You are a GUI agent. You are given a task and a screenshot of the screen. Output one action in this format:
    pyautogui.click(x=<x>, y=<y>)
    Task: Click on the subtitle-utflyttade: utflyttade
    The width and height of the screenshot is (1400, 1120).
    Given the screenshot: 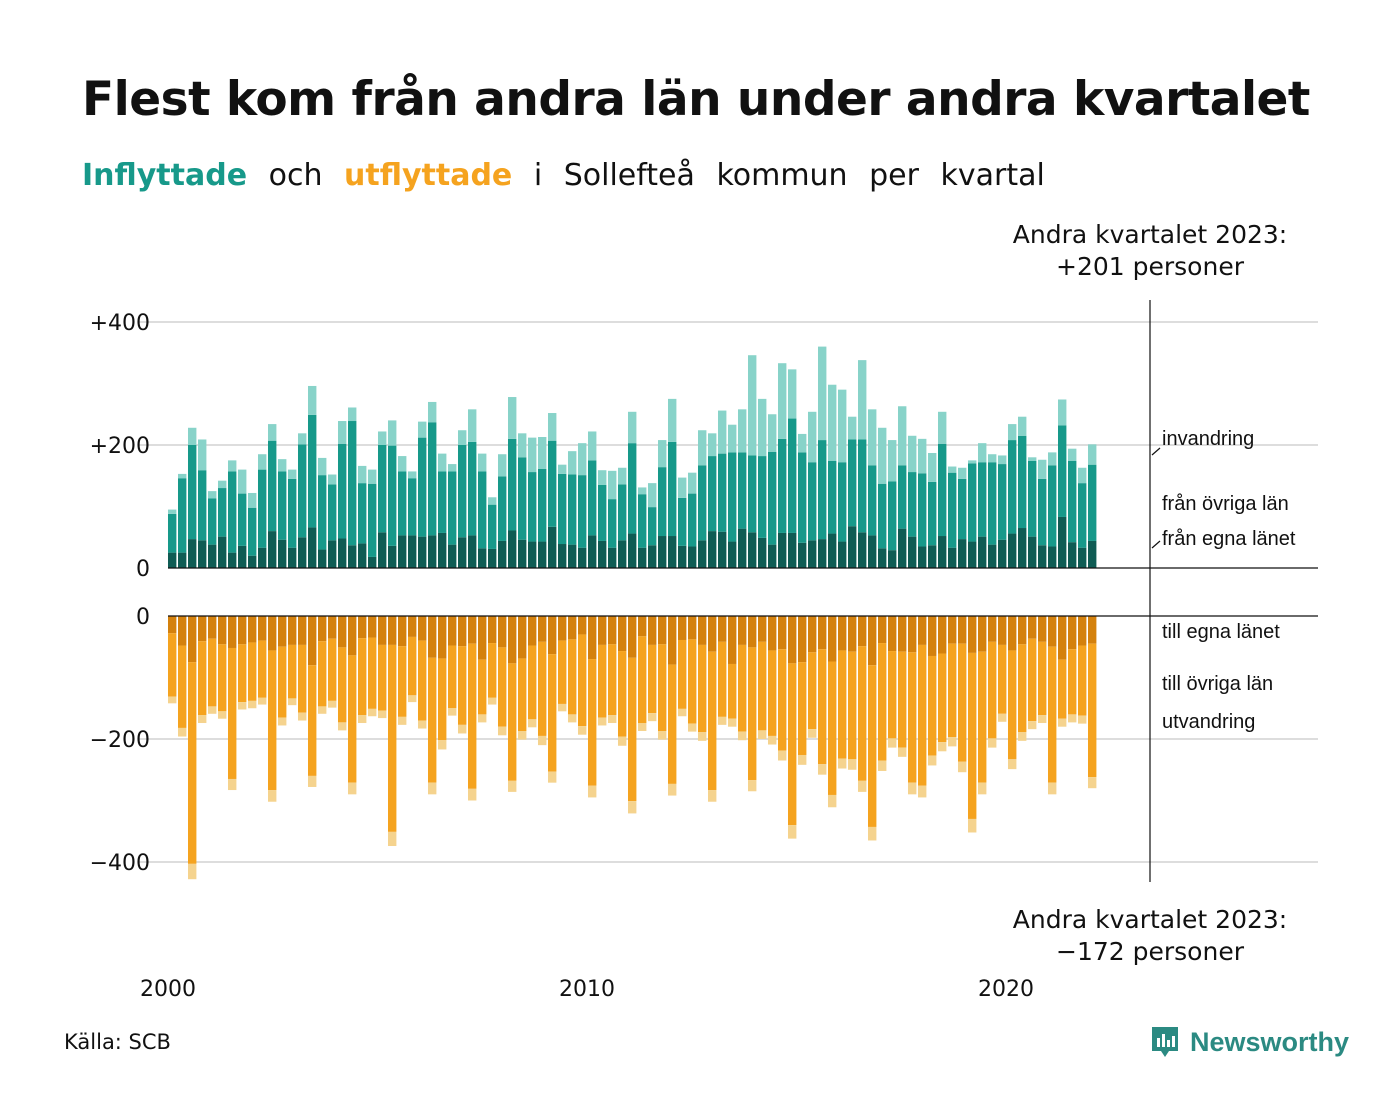 What is the action you would take?
    pyautogui.click(x=428, y=175)
    